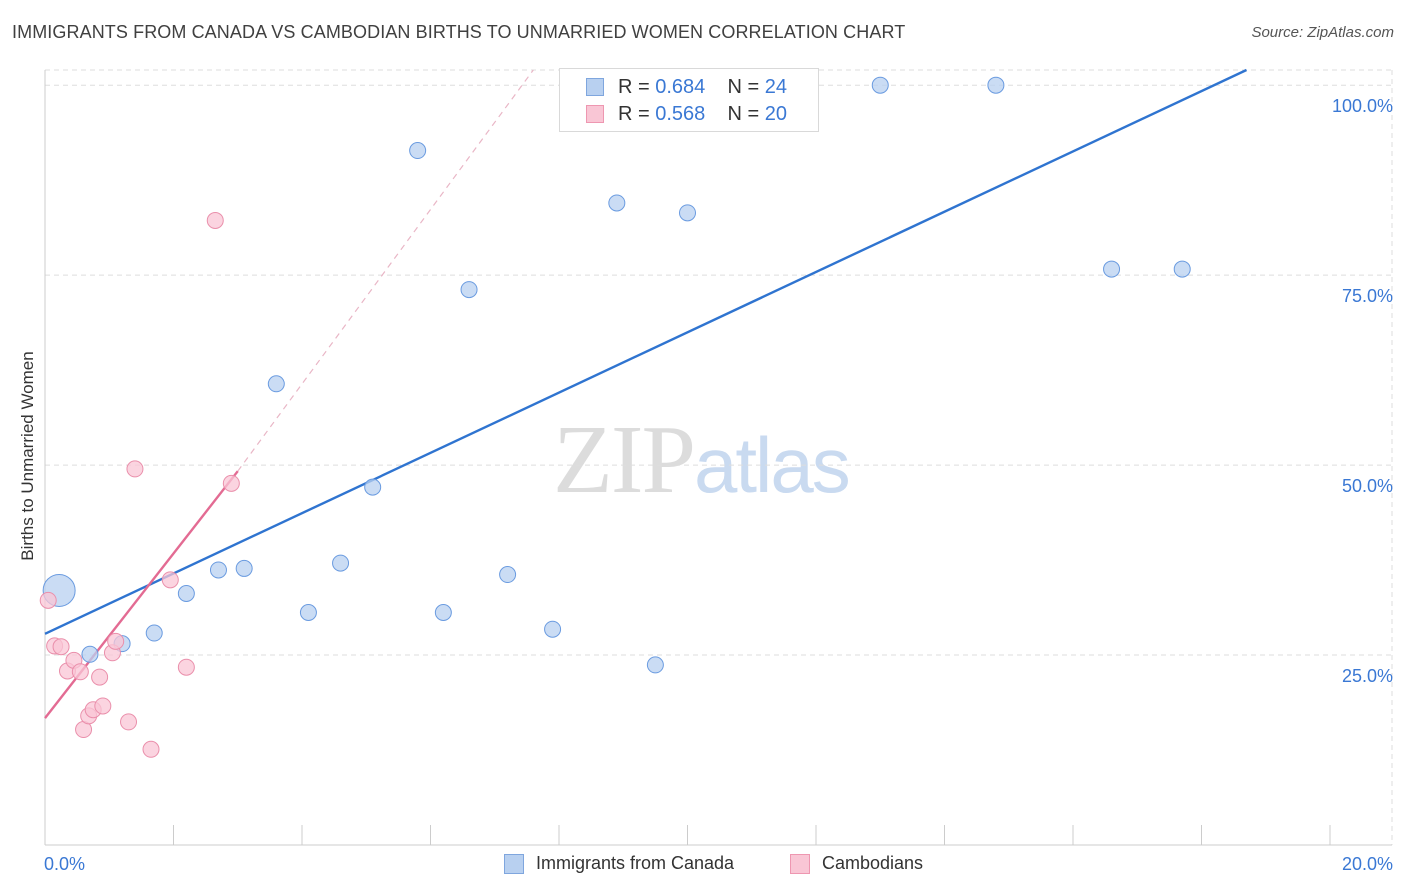 This screenshot has width=1406, height=892. What do you see at coordinates (64, 864) in the screenshot?
I see `x-tick-label: 0.0%` at bounding box center [64, 864].